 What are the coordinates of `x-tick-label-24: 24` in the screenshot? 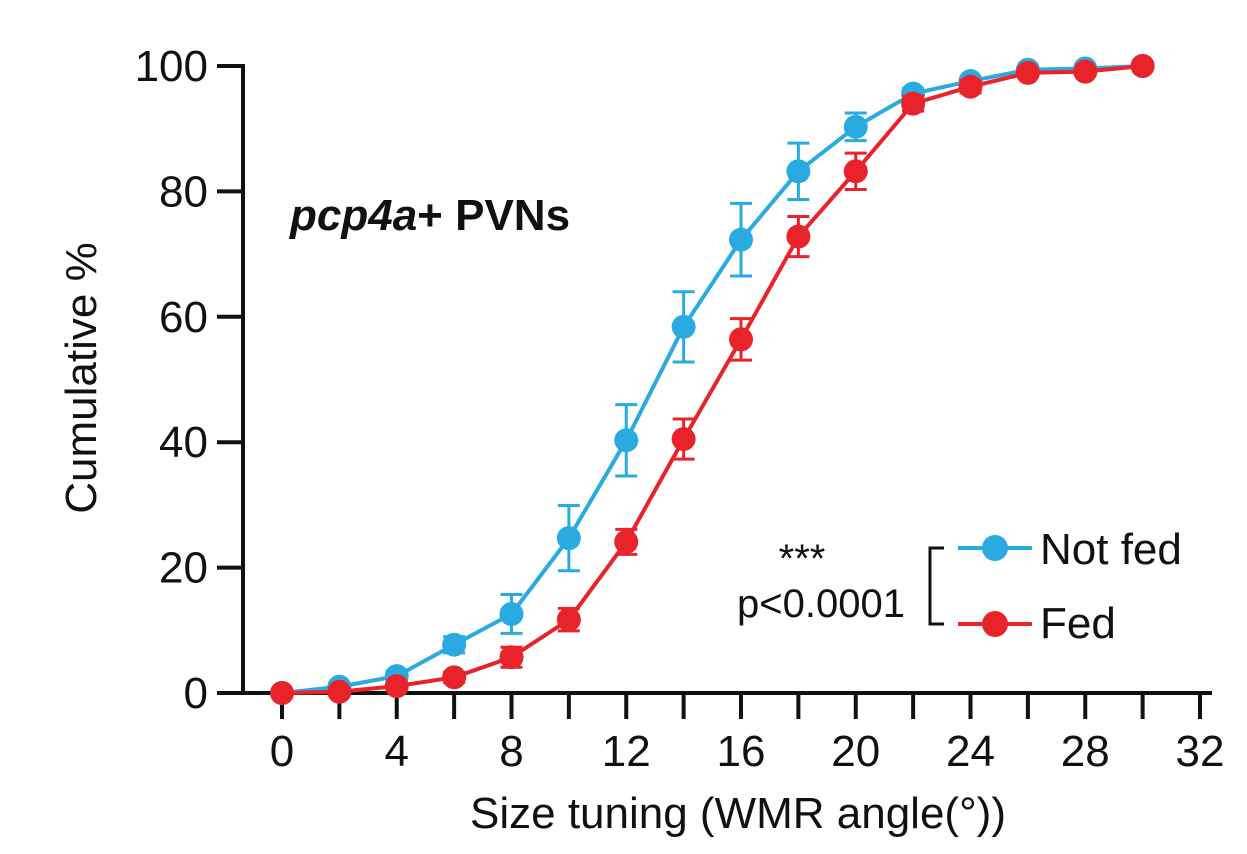 It's located at (970, 751).